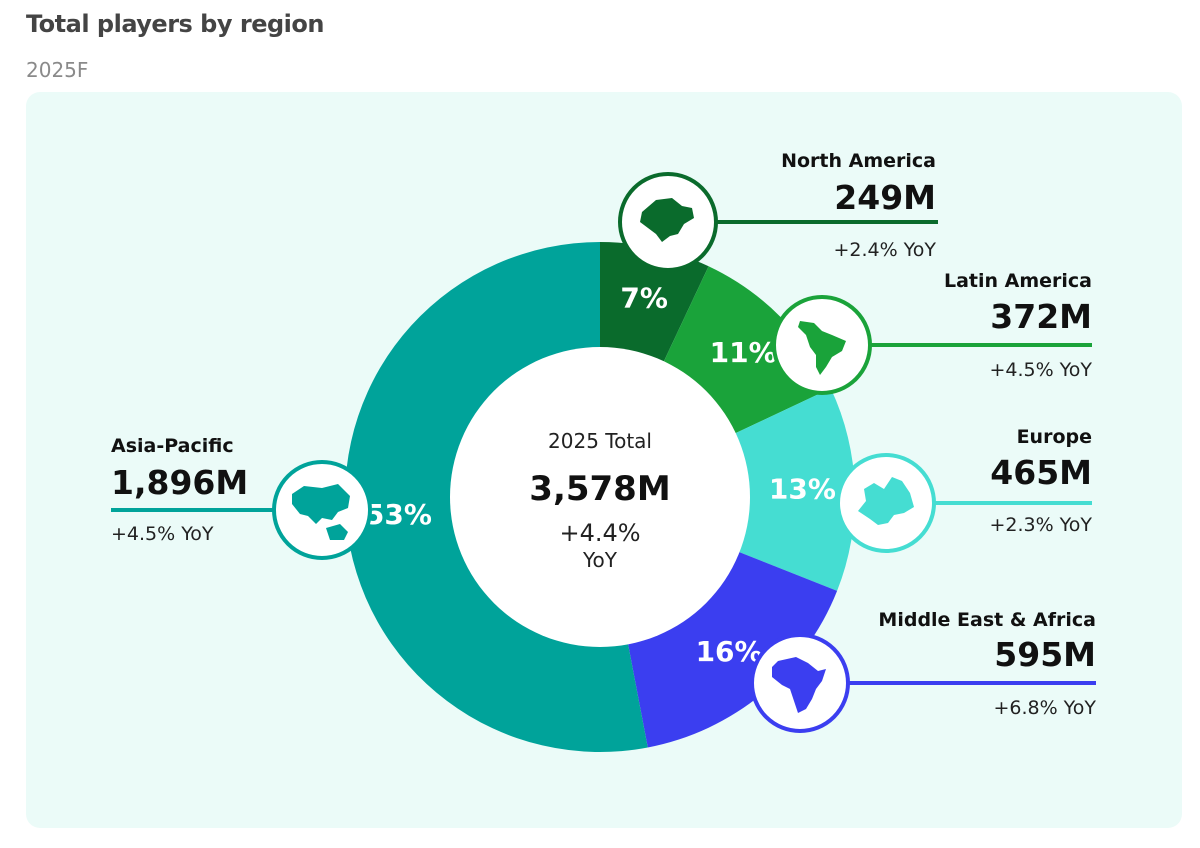  I want to click on region-name-asia-pacific: Asia-Pacific, so click(172, 446).